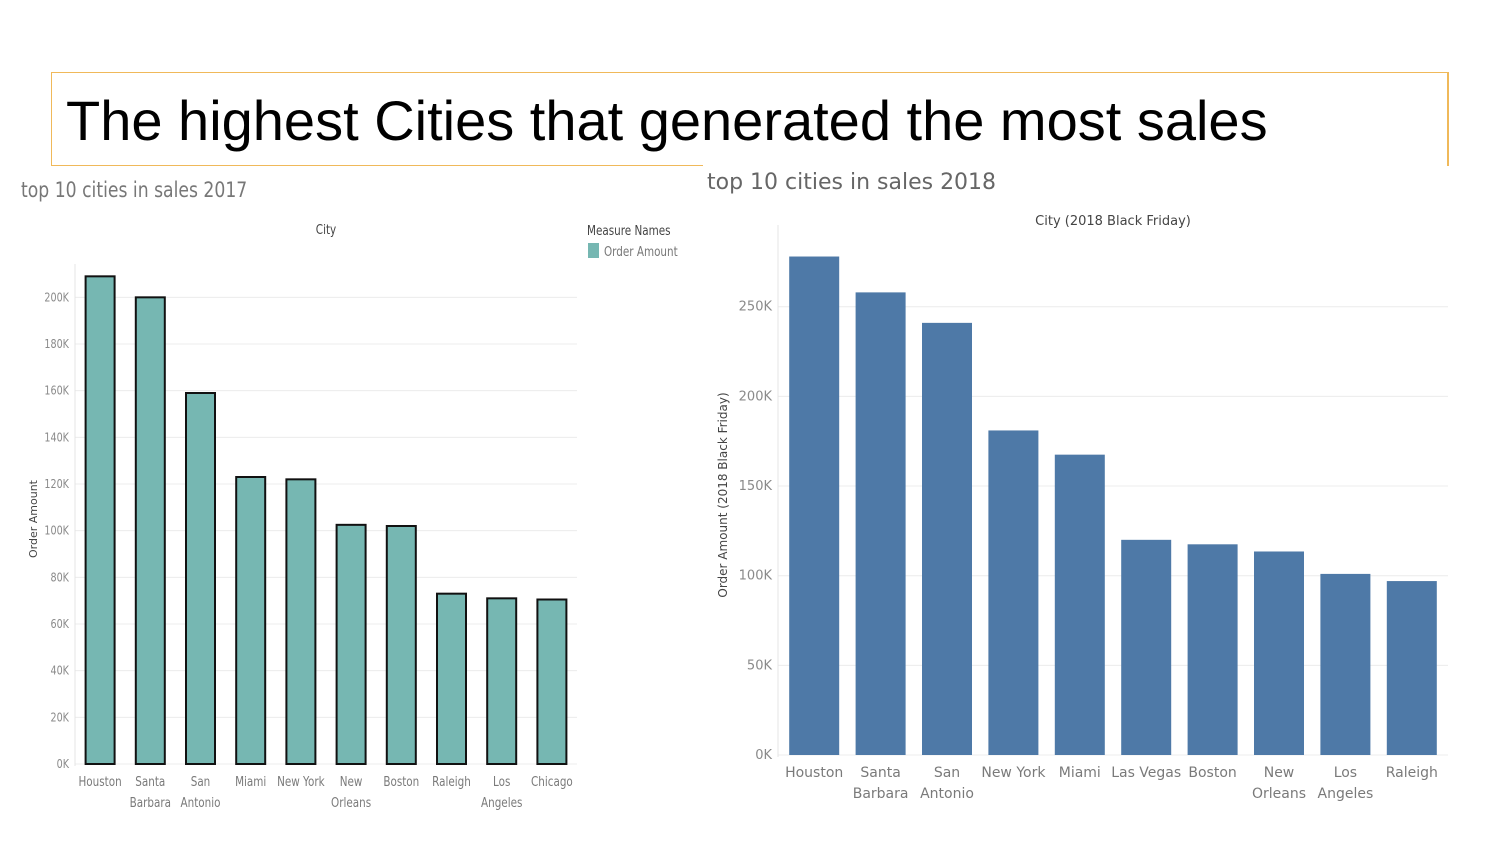 This screenshot has height=844, width=1500. I want to click on chart-2018-y-axis-label: Order Amount (2018 Black Friday), so click(723, 494).